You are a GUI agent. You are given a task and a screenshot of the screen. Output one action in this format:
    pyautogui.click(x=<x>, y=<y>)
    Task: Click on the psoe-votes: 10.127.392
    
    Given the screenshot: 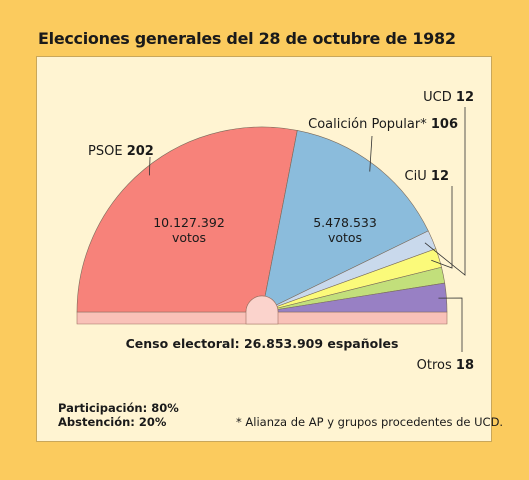 What is the action you would take?
    pyautogui.click(x=189, y=222)
    